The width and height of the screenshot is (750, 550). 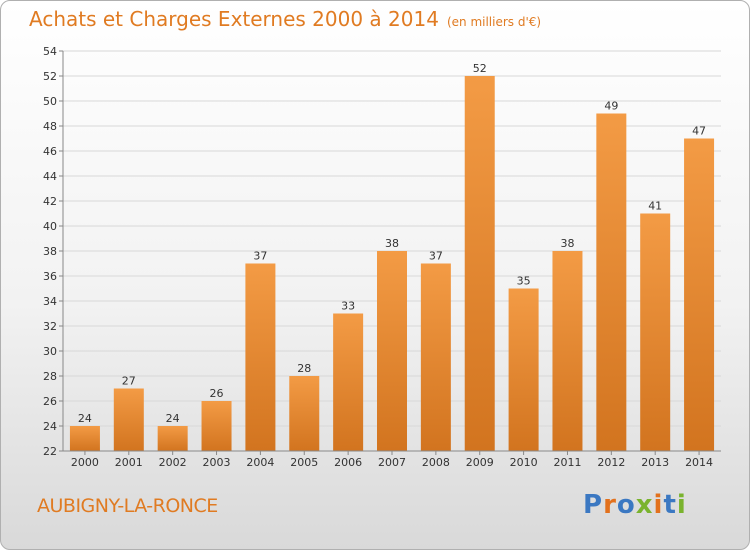 I want to click on x-tick-label: 2008, so click(x=436, y=462).